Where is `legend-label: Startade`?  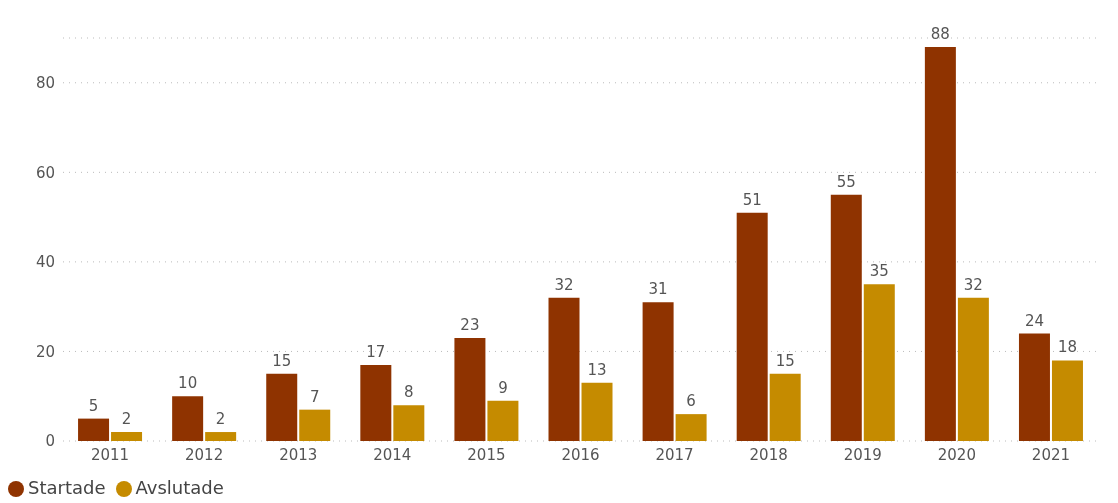
legend-label: Startade is located at coordinates (67, 487).